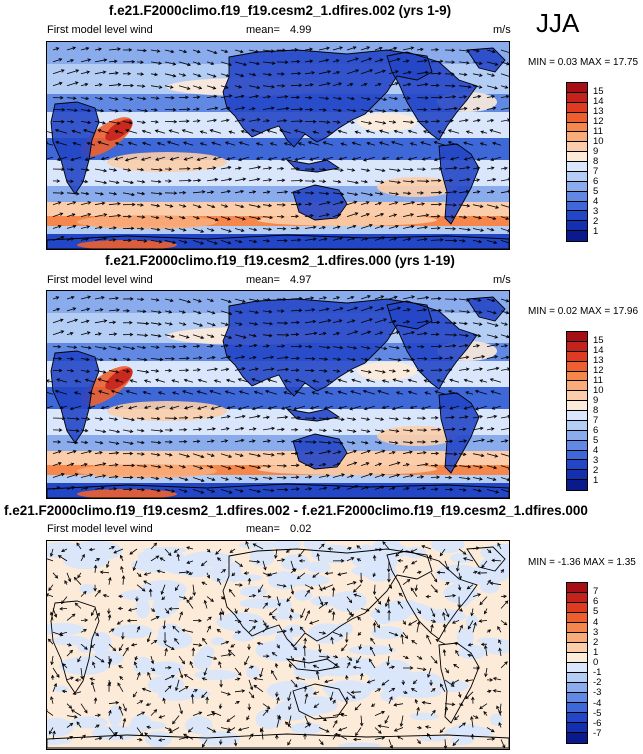 The width and height of the screenshot is (643, 754). What do you see at coordinates (596, 430) in the screenshot?
I see `colorbar-tick-label: 6` at bounding box center [596, 430].